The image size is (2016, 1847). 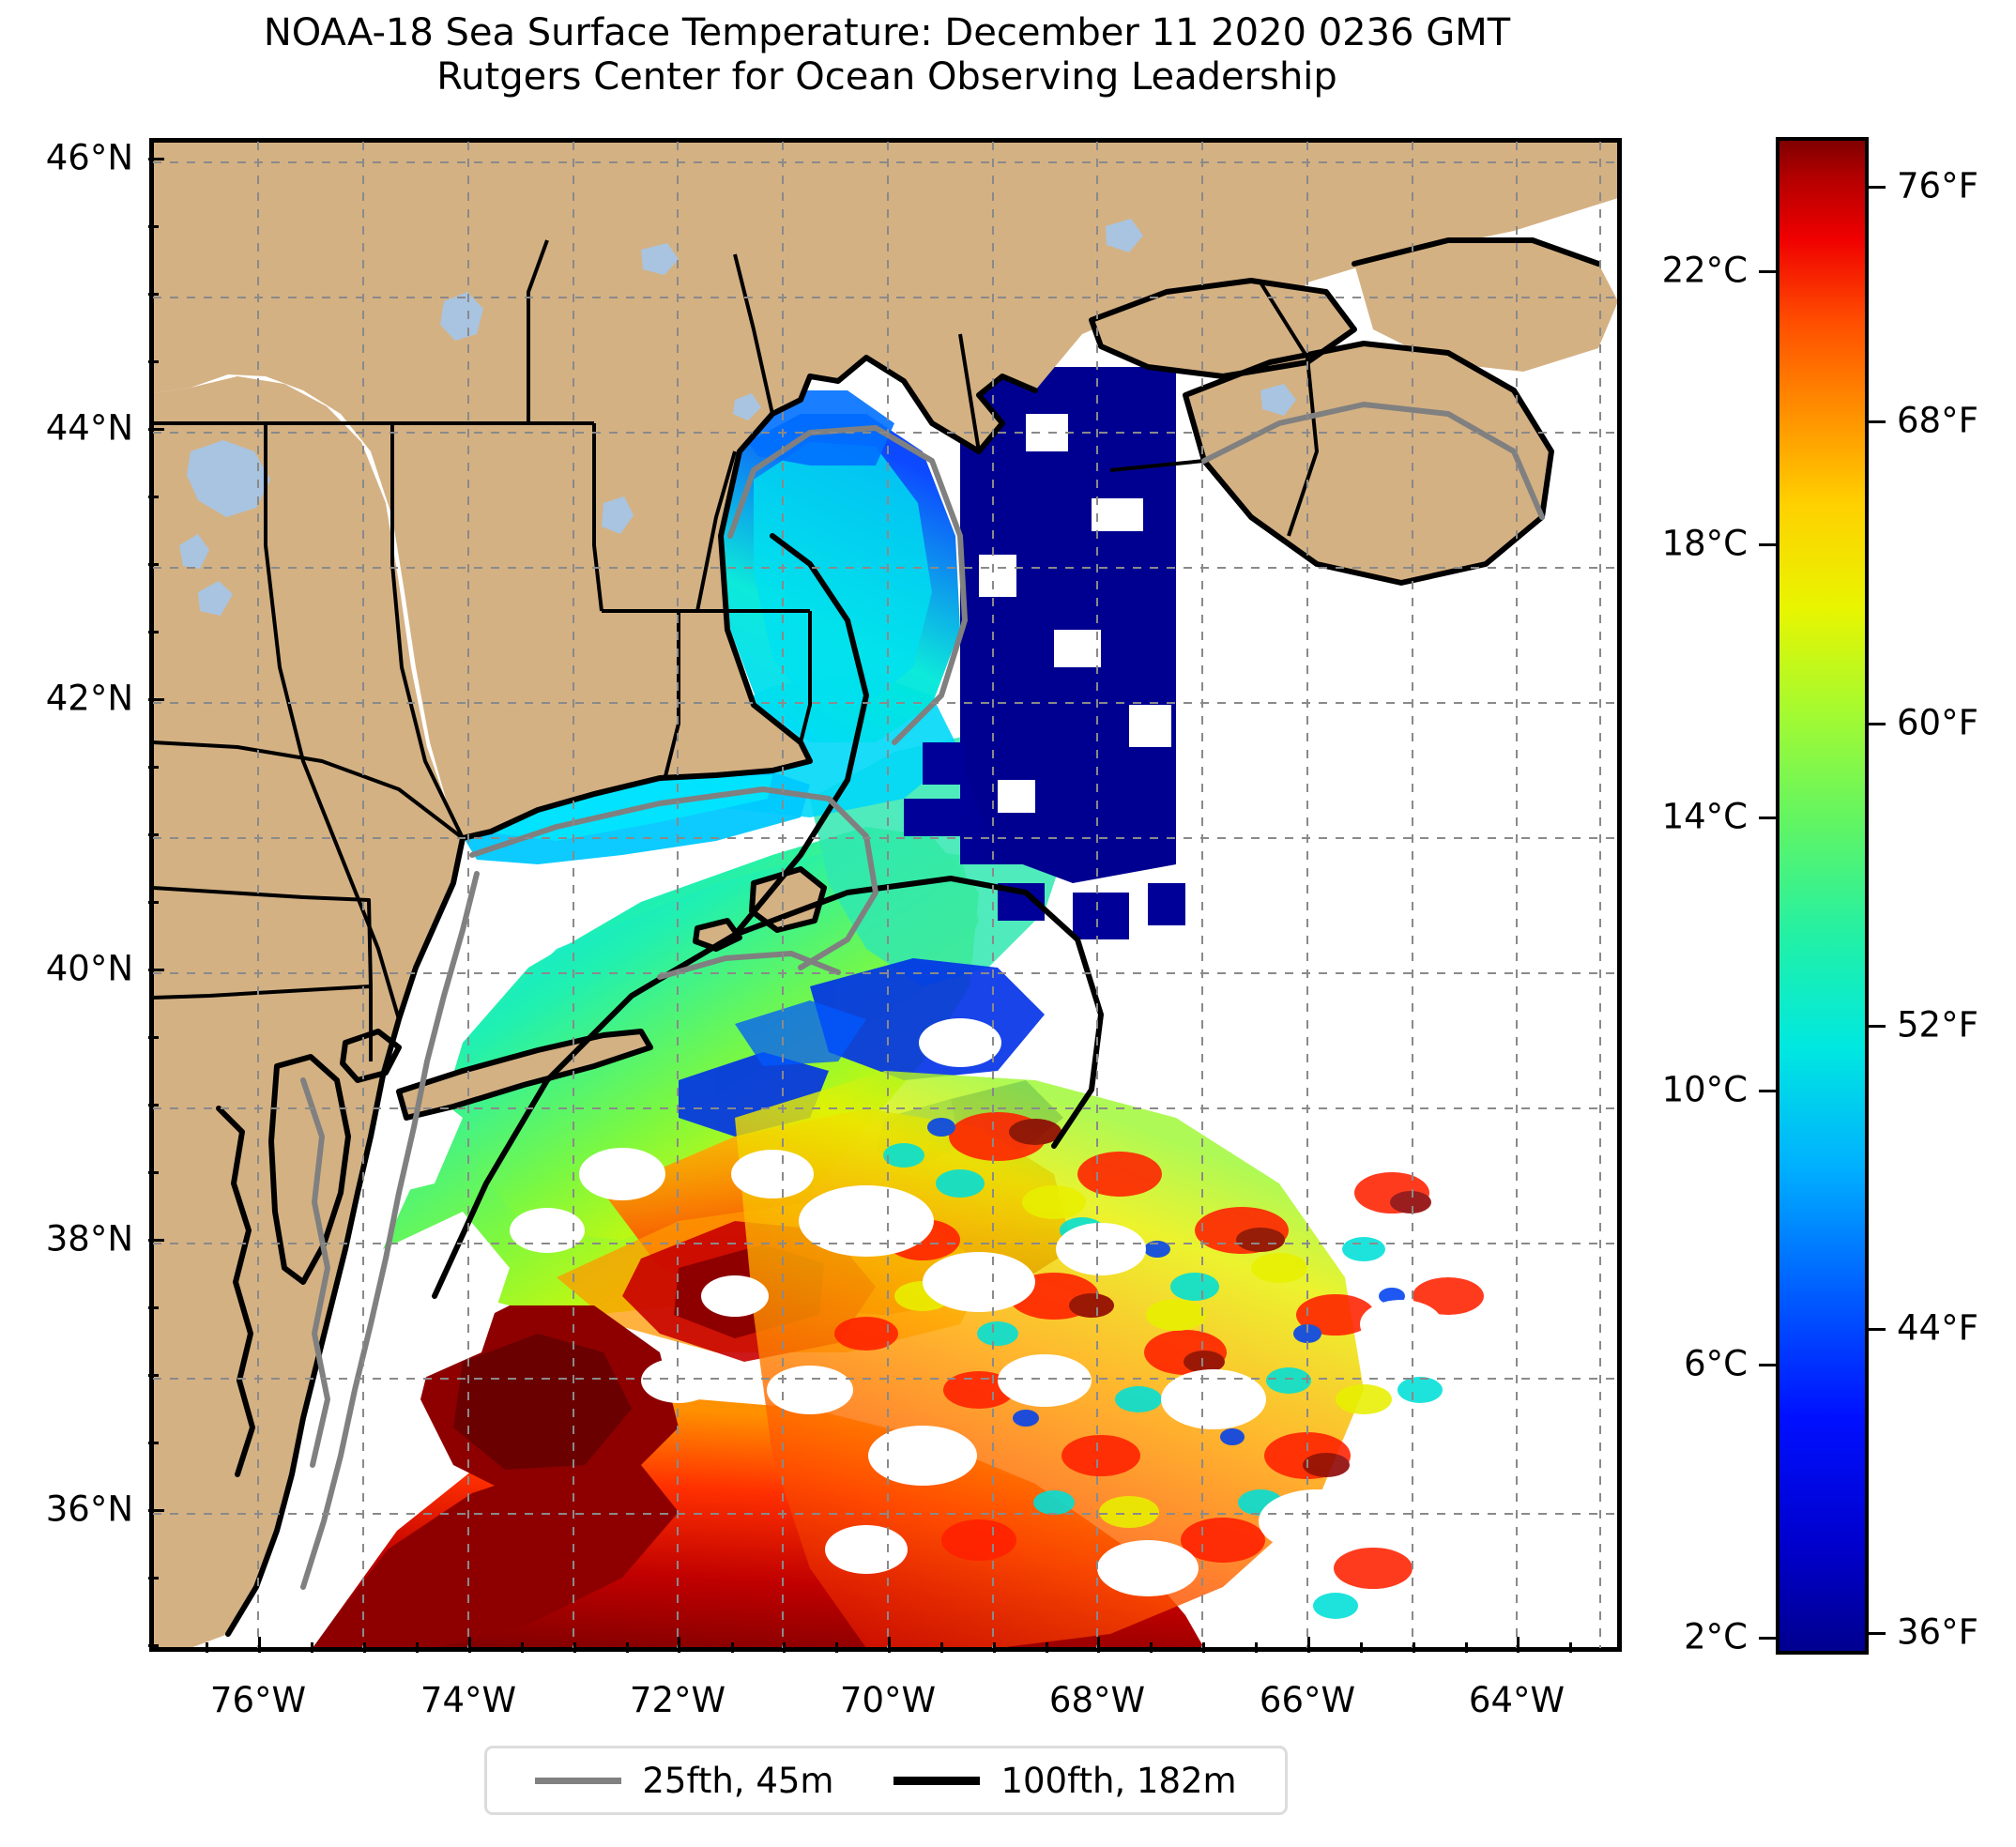 I want to click on x-axis-label: 66°W, so click(x=1307, y=1700).